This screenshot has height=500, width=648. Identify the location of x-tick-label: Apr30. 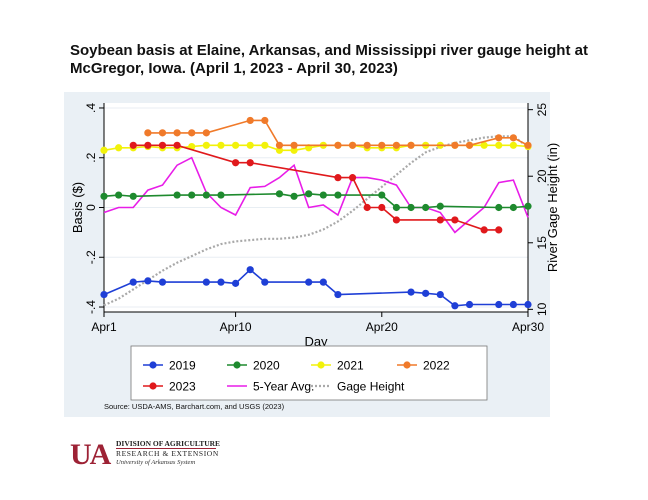
(528, 327).